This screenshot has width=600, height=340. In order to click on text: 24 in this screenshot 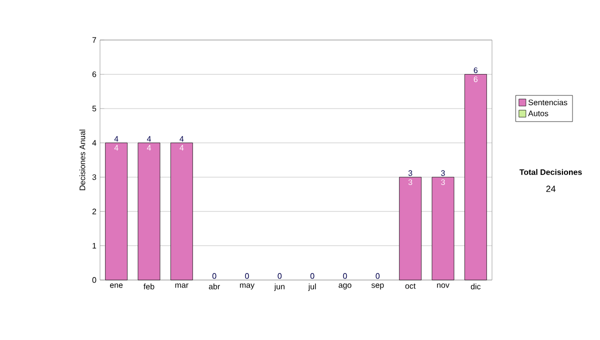, I will do `click(551, 189)`.